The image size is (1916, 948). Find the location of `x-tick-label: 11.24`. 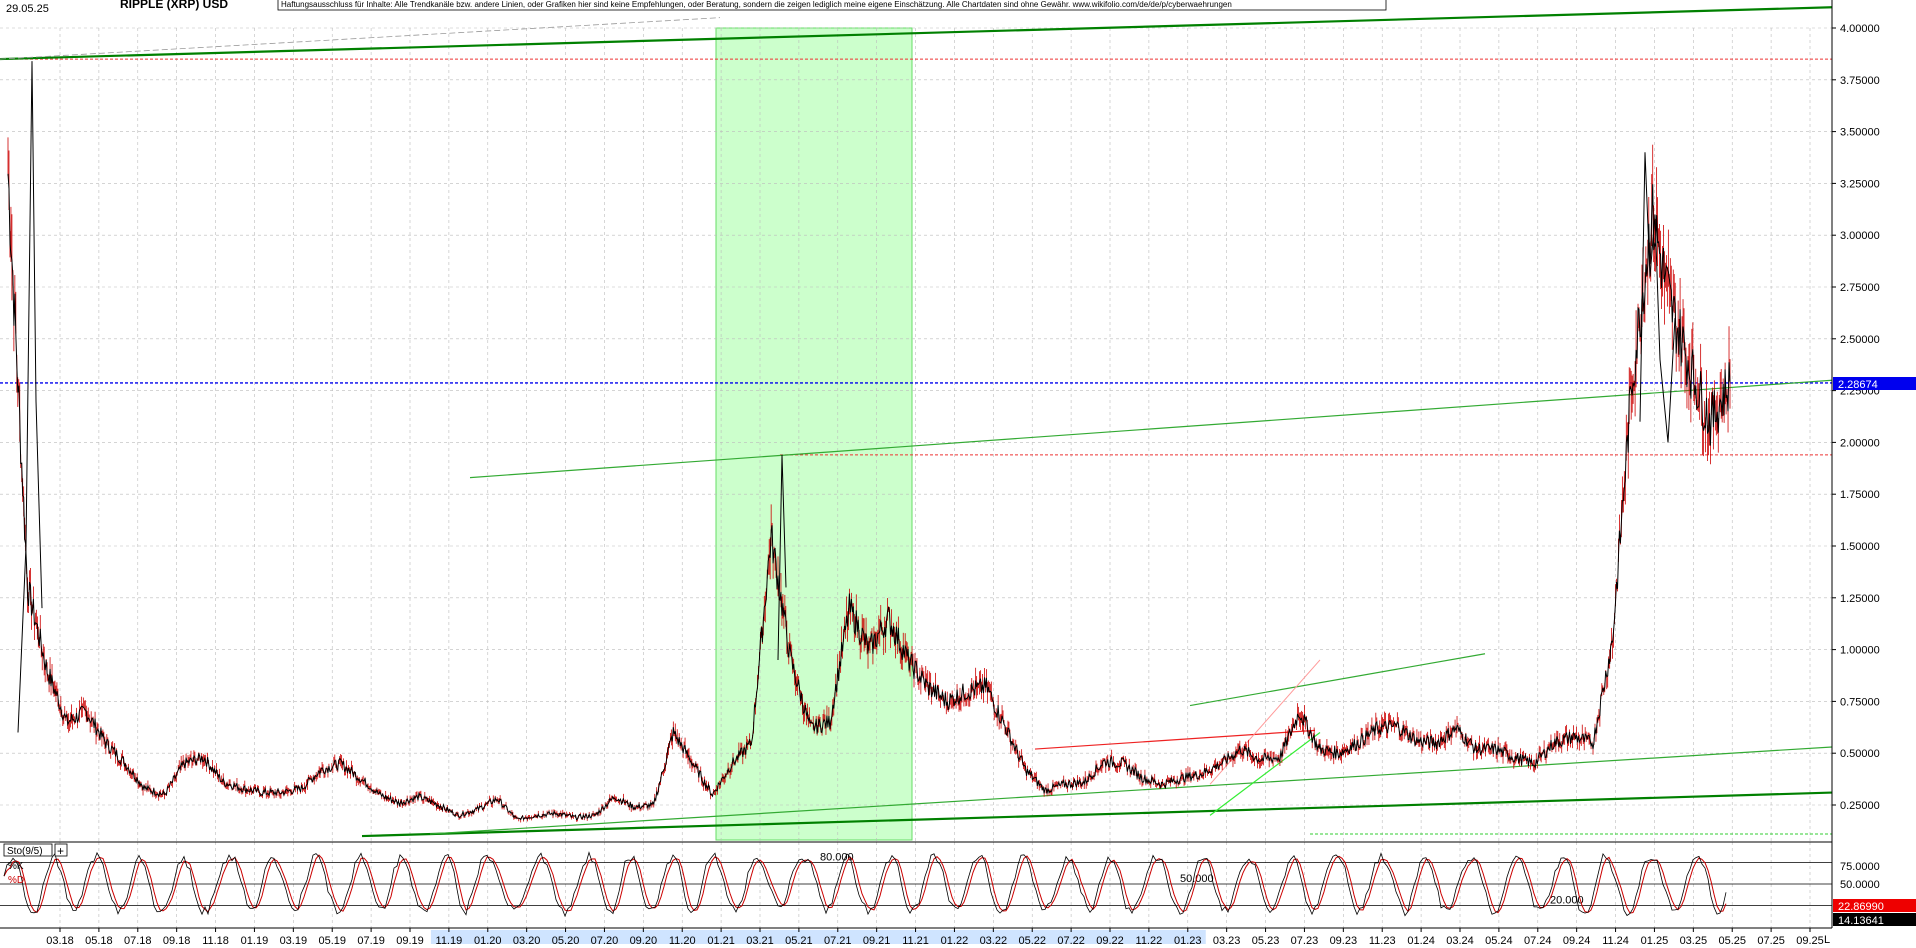

x-tick-label: 11.24 is located at coordinates (1615, 941).